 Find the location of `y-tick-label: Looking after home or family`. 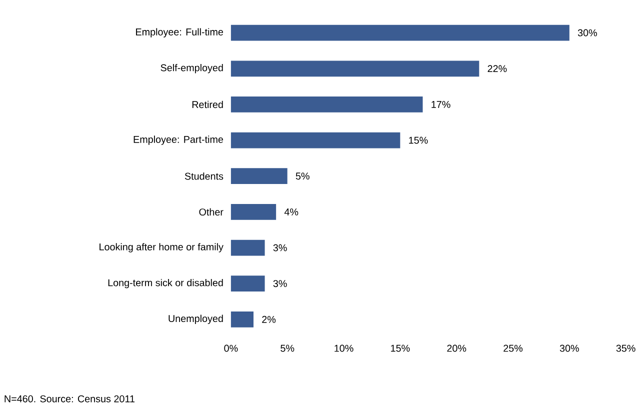

y-tick-label: Looking after home or family is located at coordinates (162, 247).